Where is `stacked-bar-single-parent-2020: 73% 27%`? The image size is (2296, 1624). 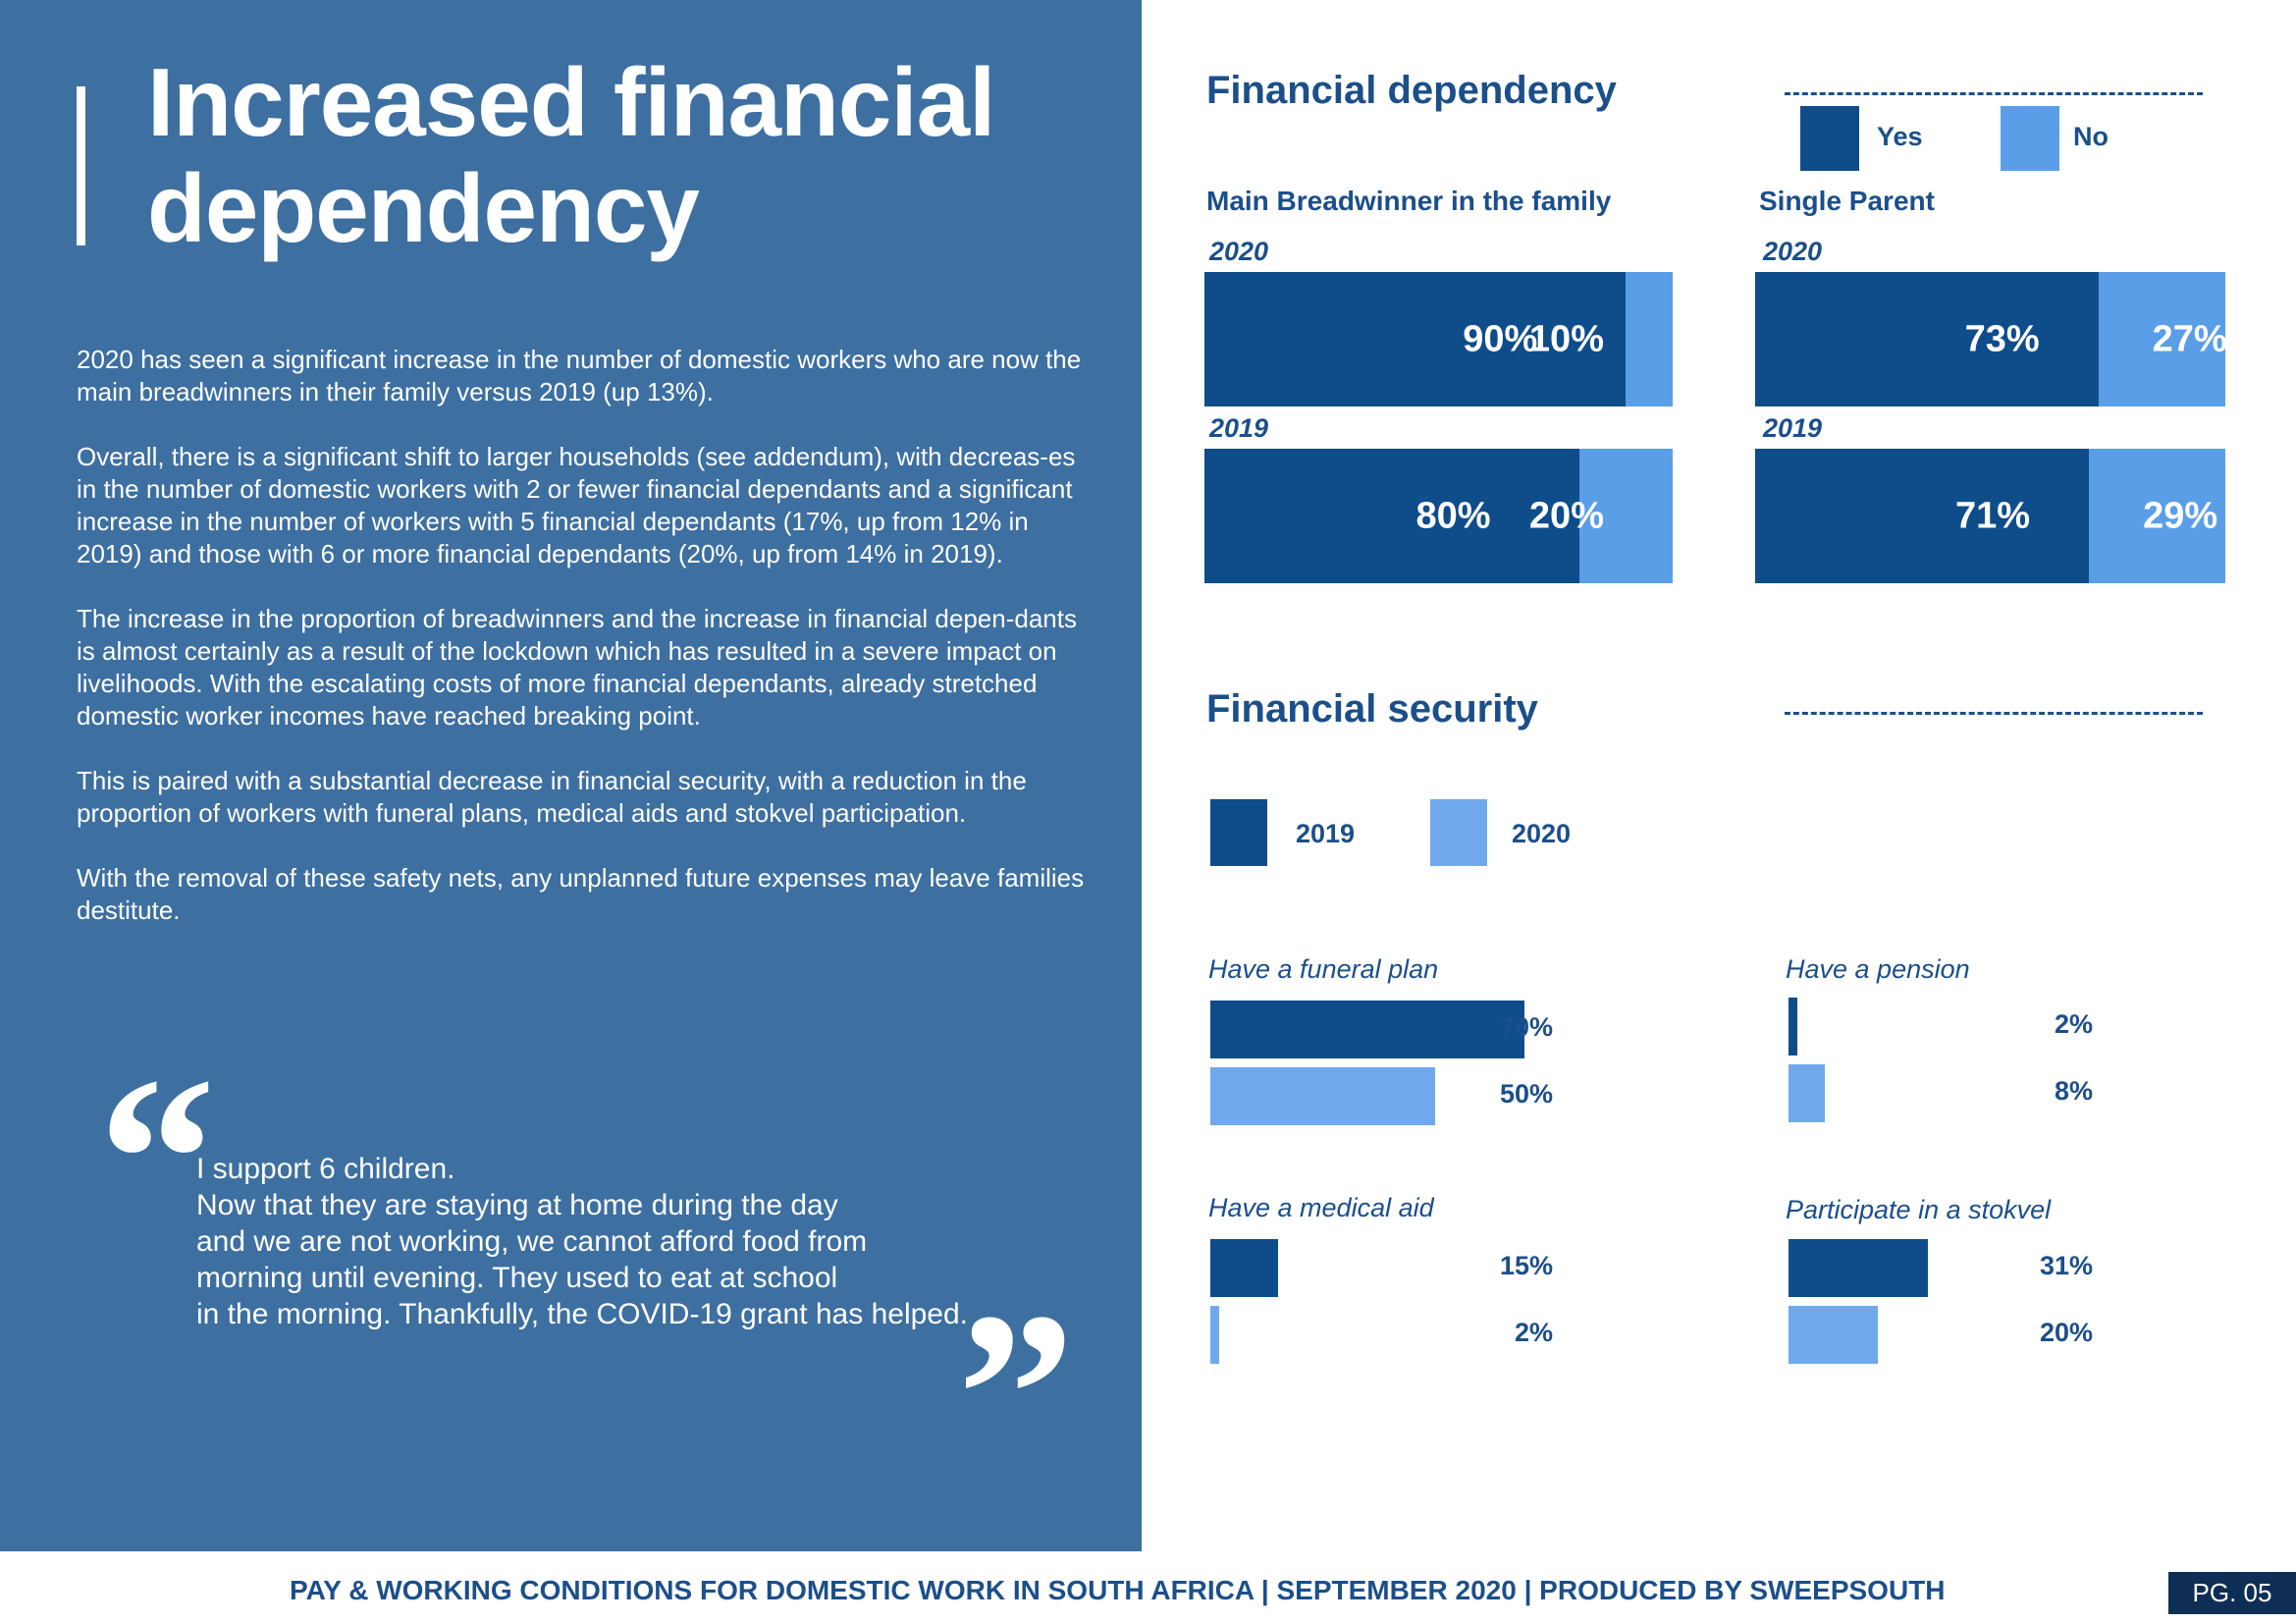
stacked-bar-single-parent-2020: 73% 27% is located at coordinates (1991, 339).